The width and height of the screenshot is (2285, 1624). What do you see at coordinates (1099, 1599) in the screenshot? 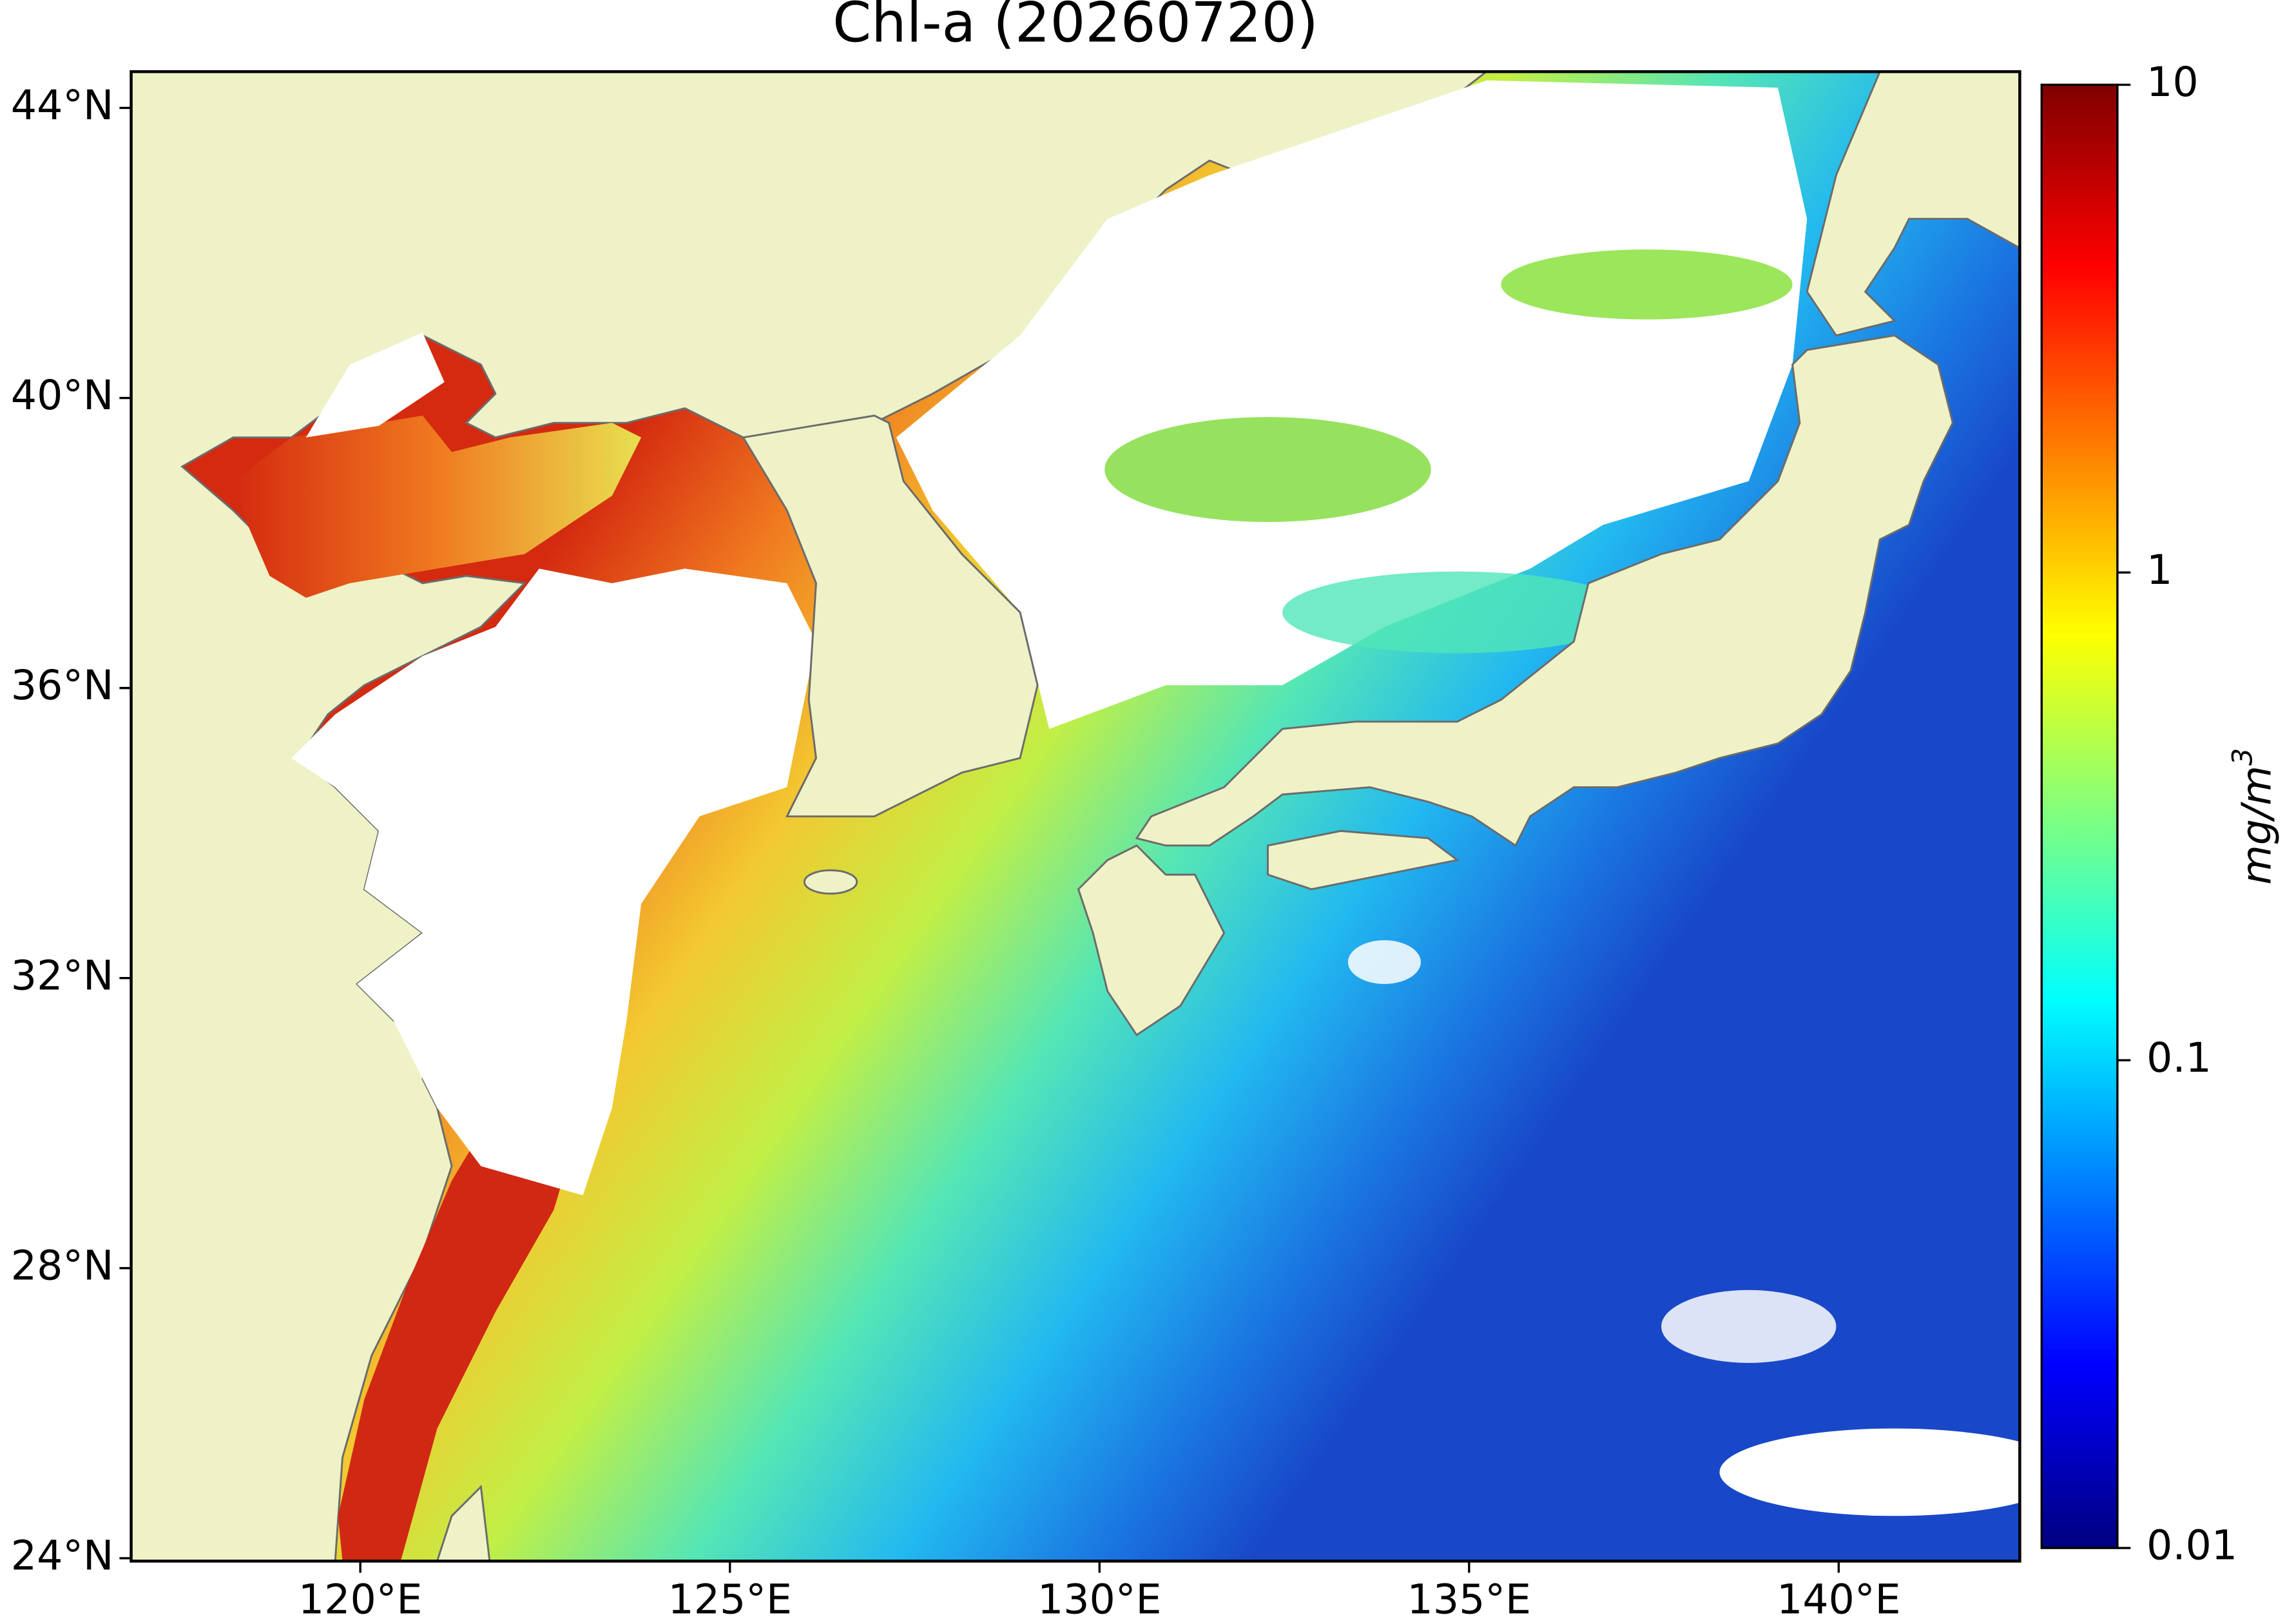
I see `x-tick-label: 130°E` at bounding box center [1099, 1599].